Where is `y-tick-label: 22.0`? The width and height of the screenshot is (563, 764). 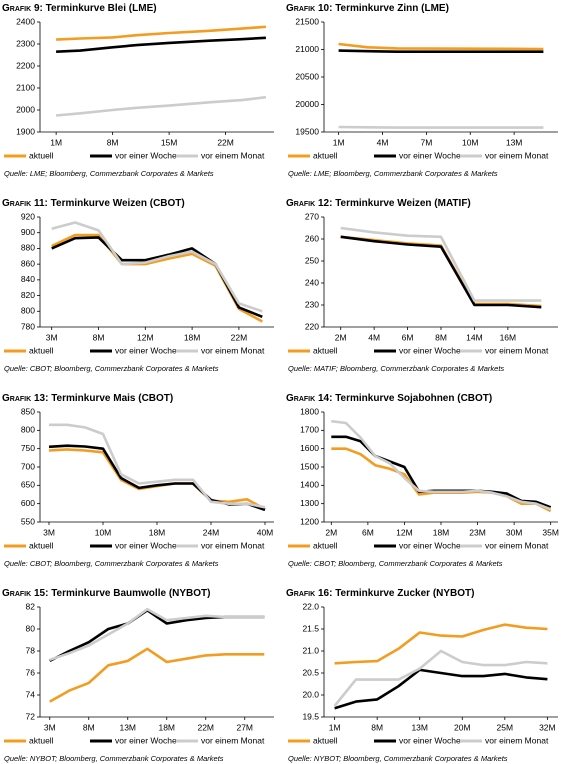
y-tick-label: 22.0 is located at coordinates (310, 606).